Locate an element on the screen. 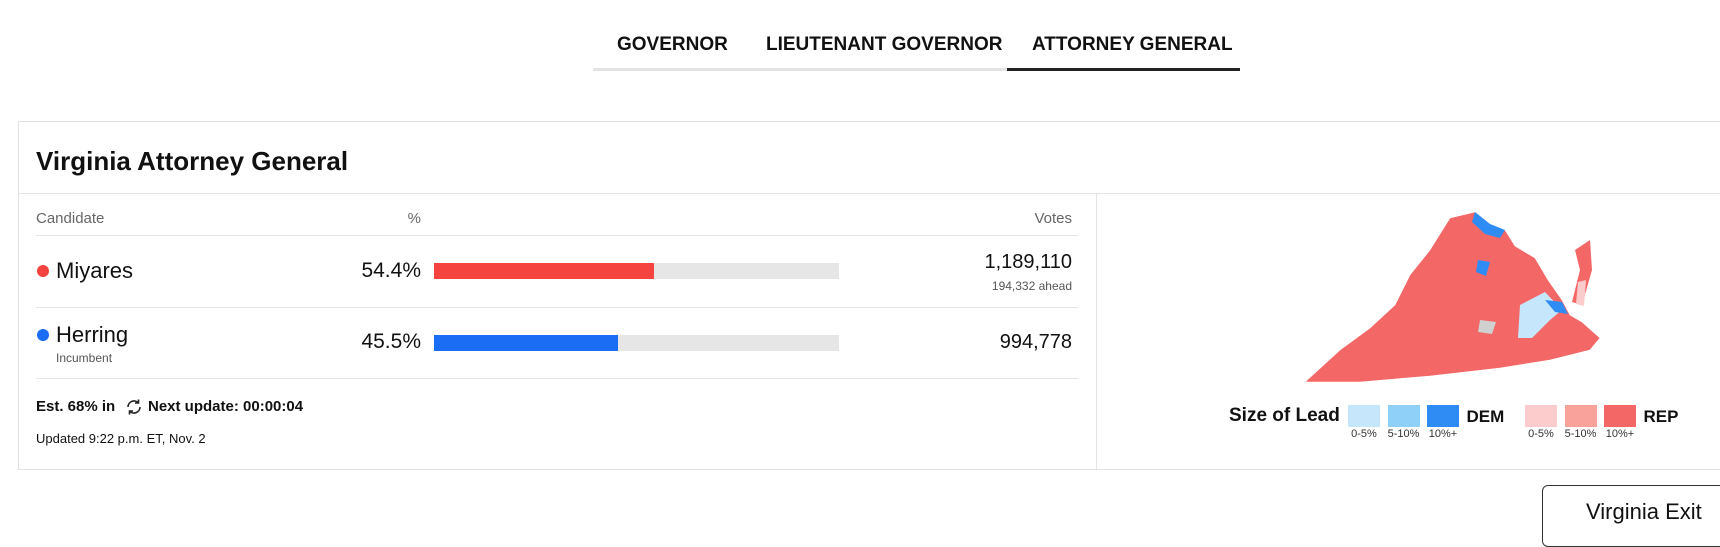 The height and width of the screenshot is (547, 1720). updated: Updated 9:22 p.m. ET, Nov. 2 is located at coordinates (121, 438).